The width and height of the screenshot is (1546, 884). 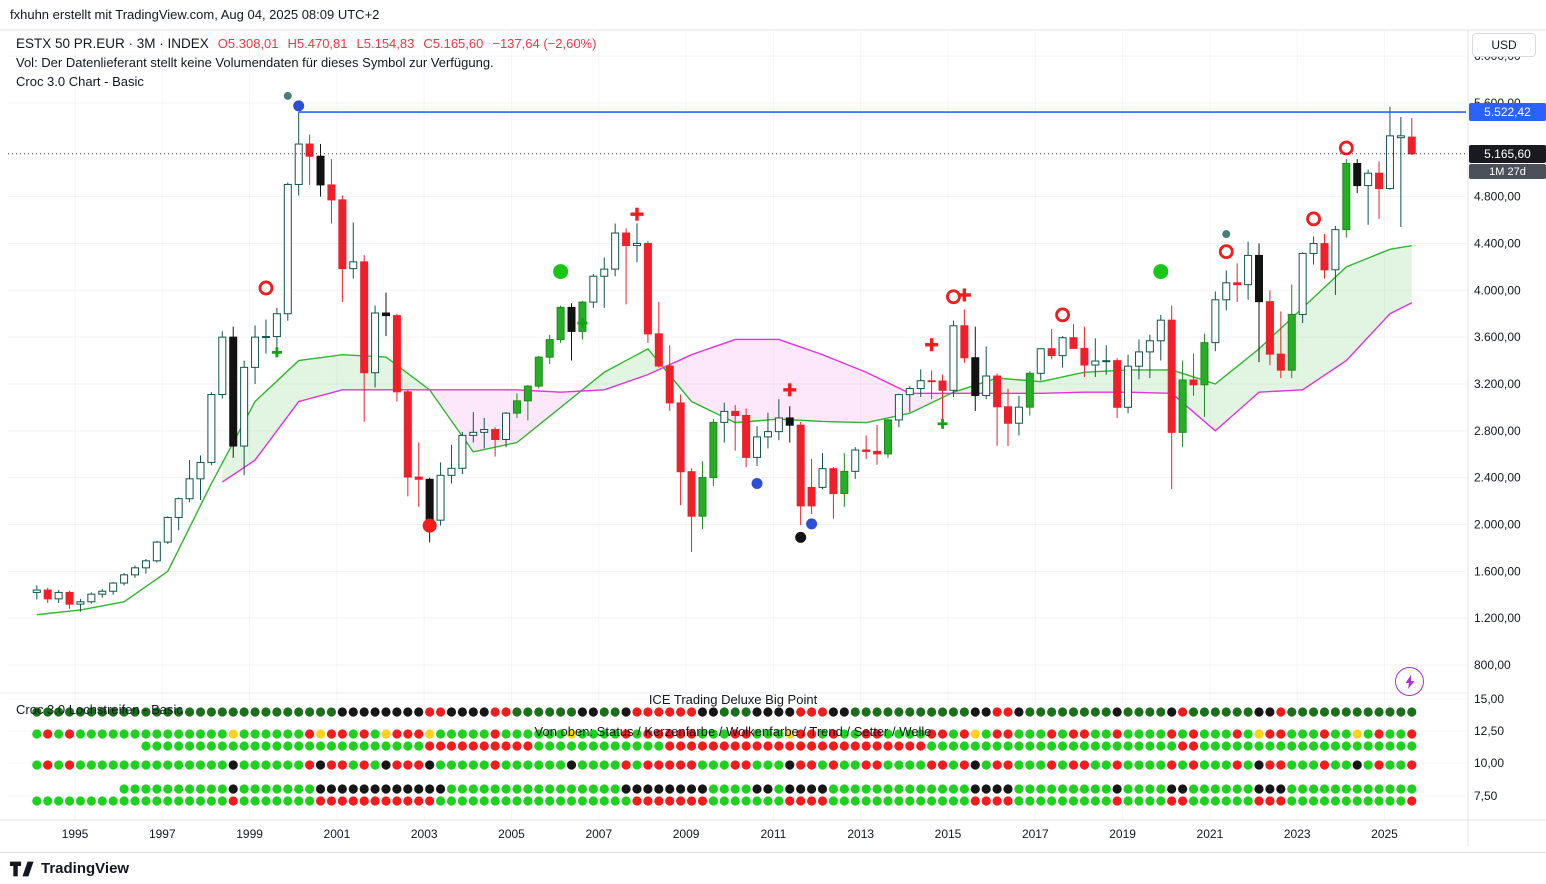 What do you see at coordinates (686, 834) in the screenshot?
I see `time-axis-label: 2009` at bounding box center [686, 834].